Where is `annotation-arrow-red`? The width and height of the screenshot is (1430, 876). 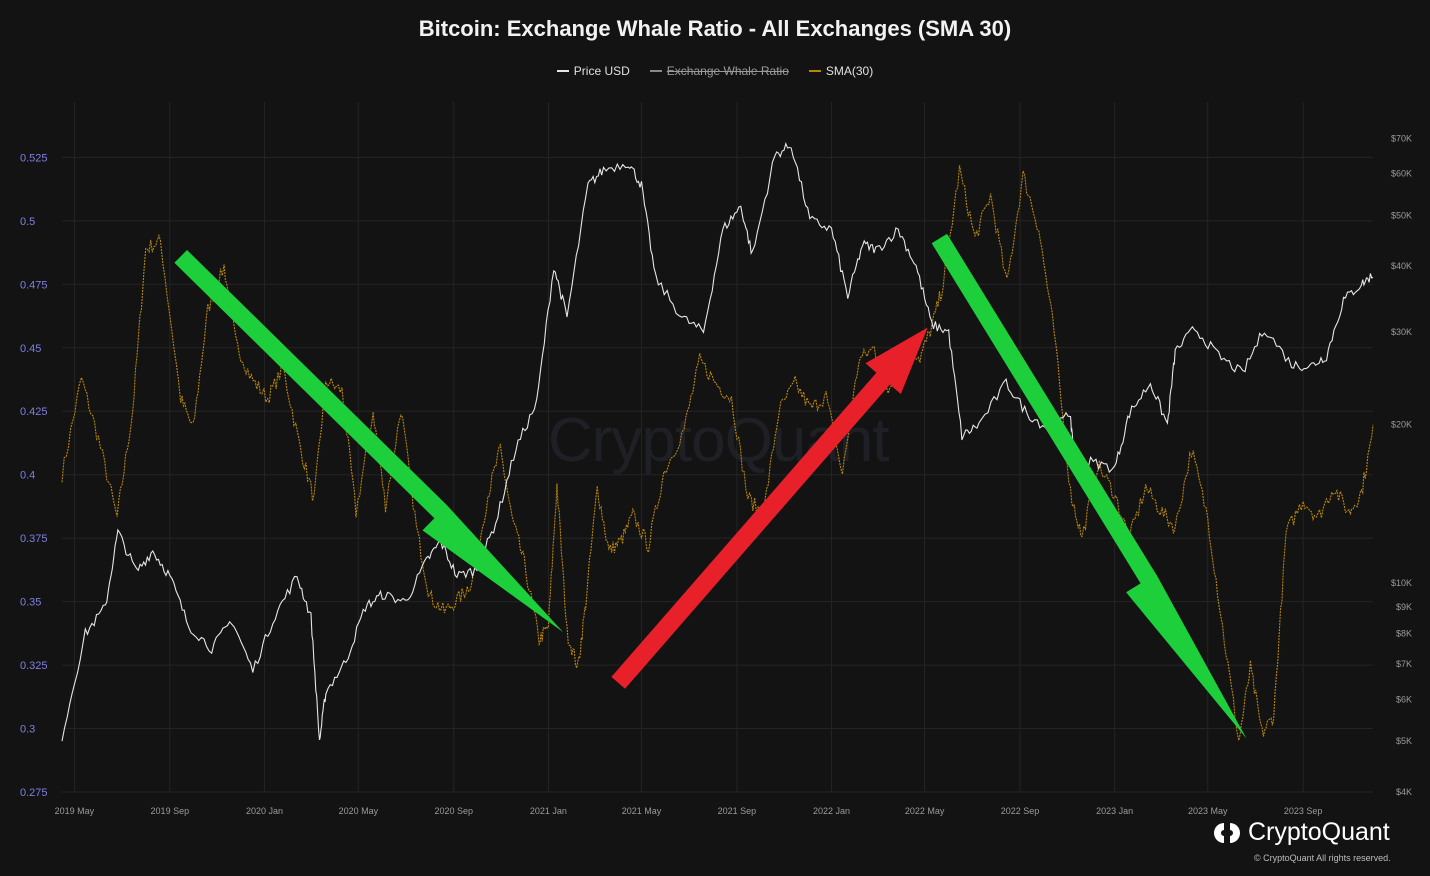 annotation-arrow-red is located at coordinates (769, 508).